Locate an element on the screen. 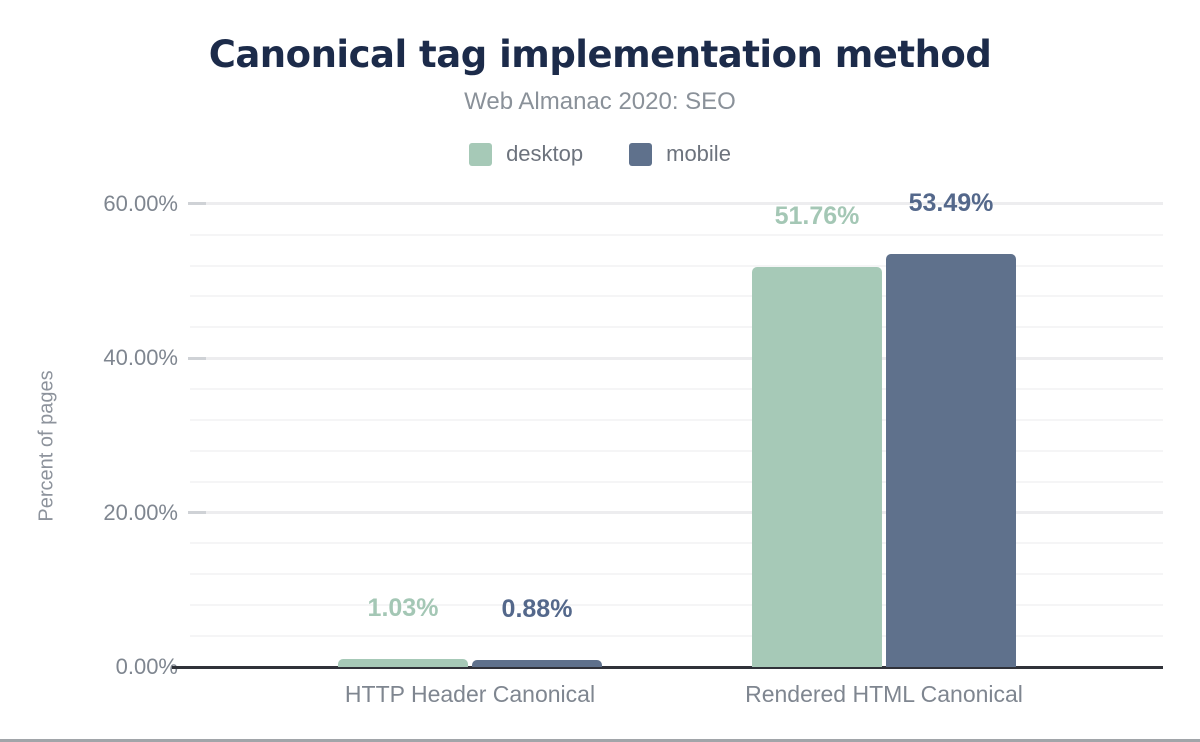  x-category-label: Rendered HTML Canonical is located at coordinates (884, 694).